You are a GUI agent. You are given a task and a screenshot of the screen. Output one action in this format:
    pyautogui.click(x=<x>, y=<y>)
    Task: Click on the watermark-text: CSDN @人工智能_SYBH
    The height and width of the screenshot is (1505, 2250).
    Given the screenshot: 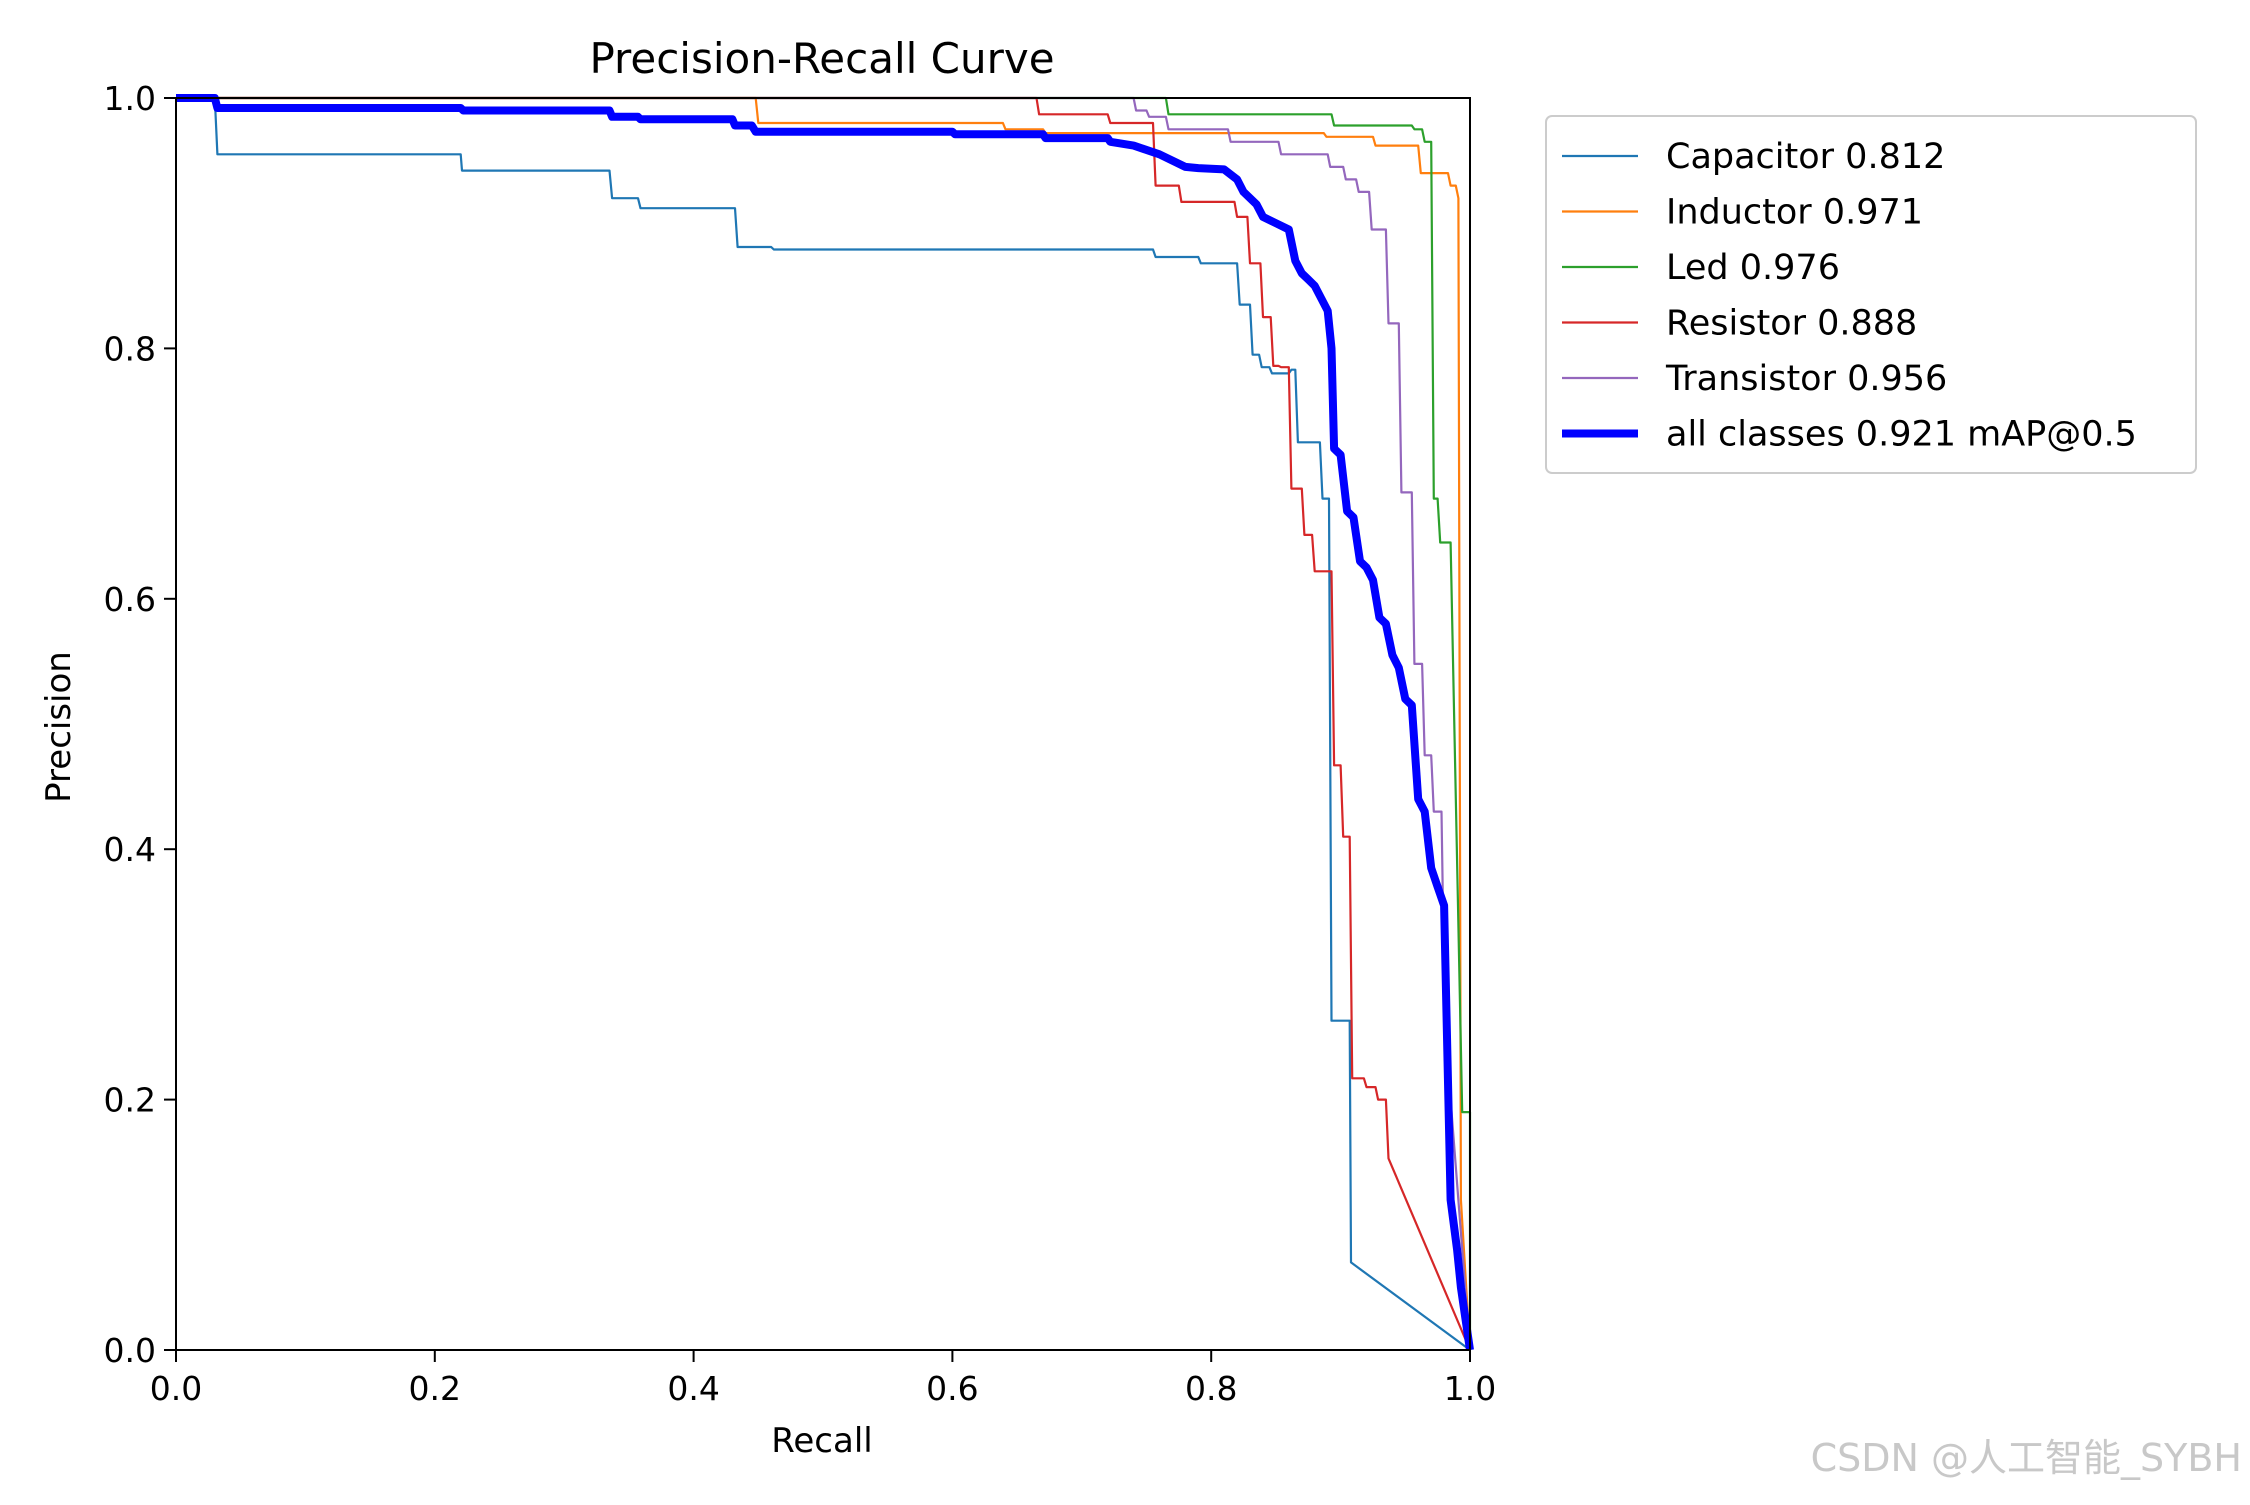 What is the action you would take?
    pyautogui.click(x=2026, y=1458)
    